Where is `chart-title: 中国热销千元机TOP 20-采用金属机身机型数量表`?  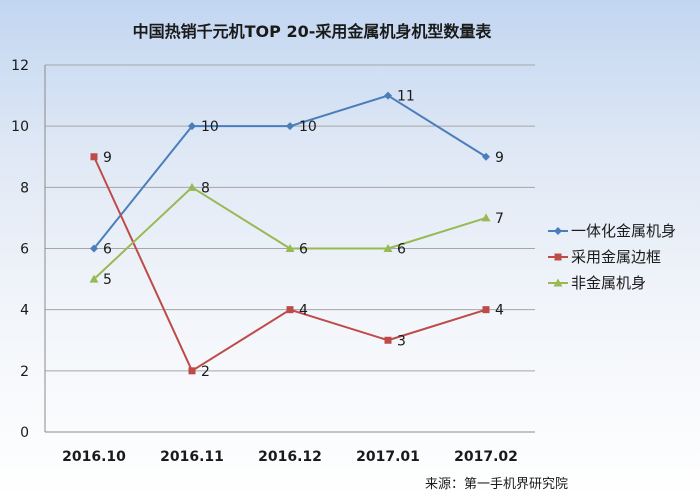 chart-title: 中国热销千元机TOP 20-采用金属机身机型数量表 is located at coordinates (313, 31).